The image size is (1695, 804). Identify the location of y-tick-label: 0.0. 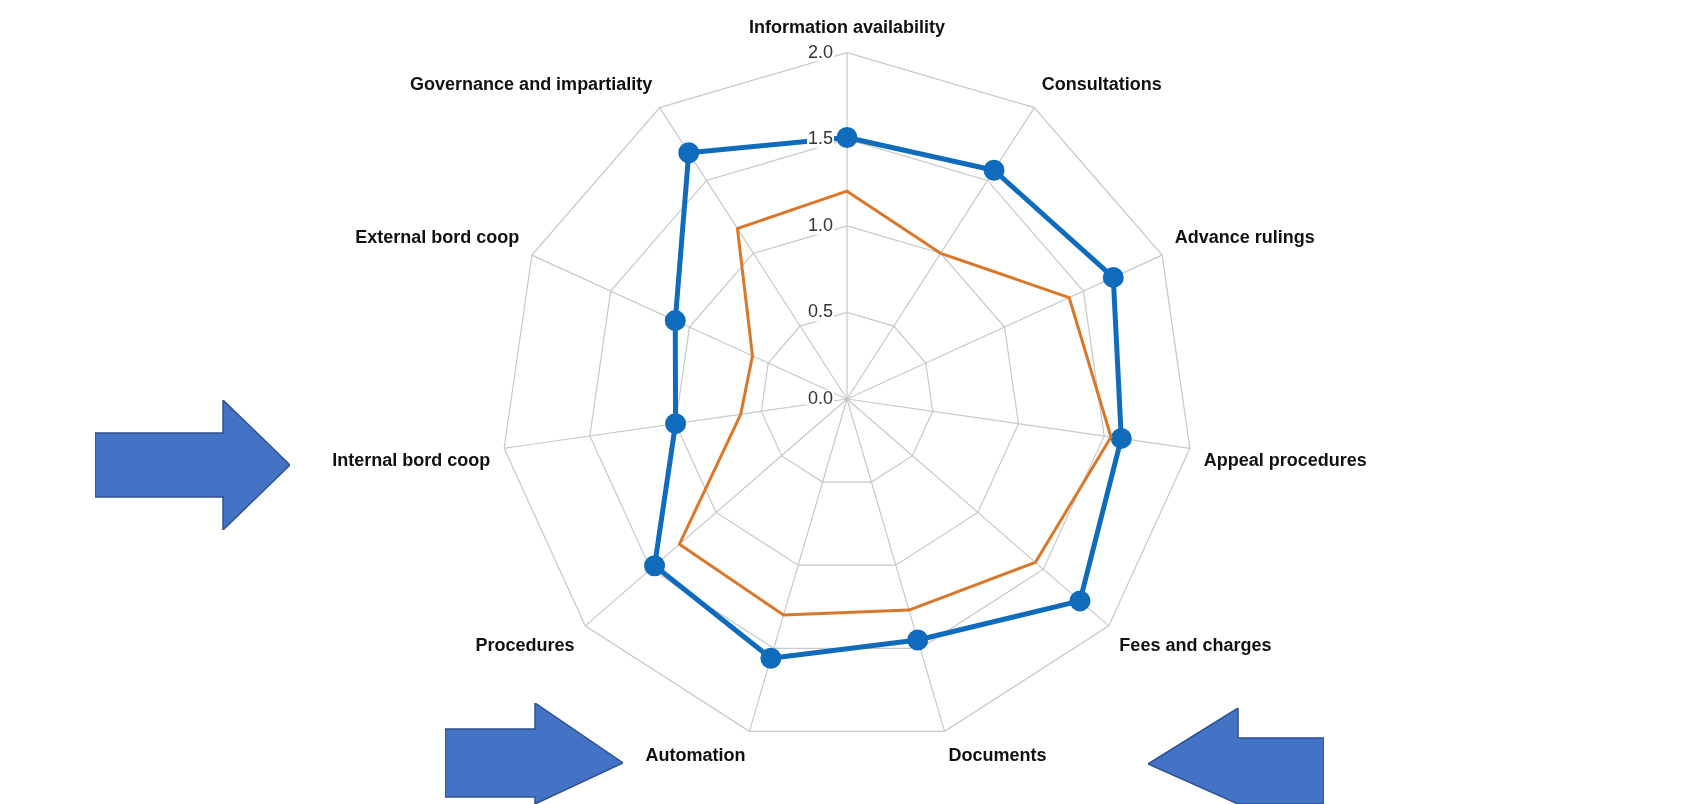
(820, 397).